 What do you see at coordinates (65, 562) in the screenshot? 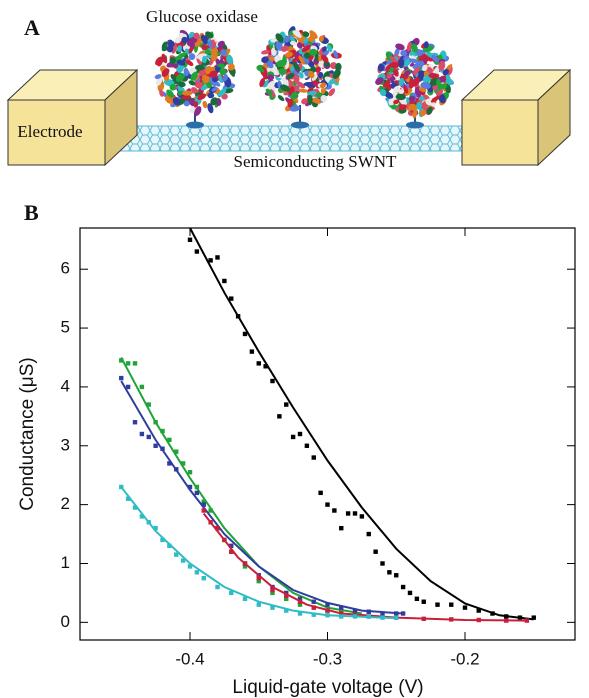
I see `y-tick-label: 1` at bounding box center [65, 562].